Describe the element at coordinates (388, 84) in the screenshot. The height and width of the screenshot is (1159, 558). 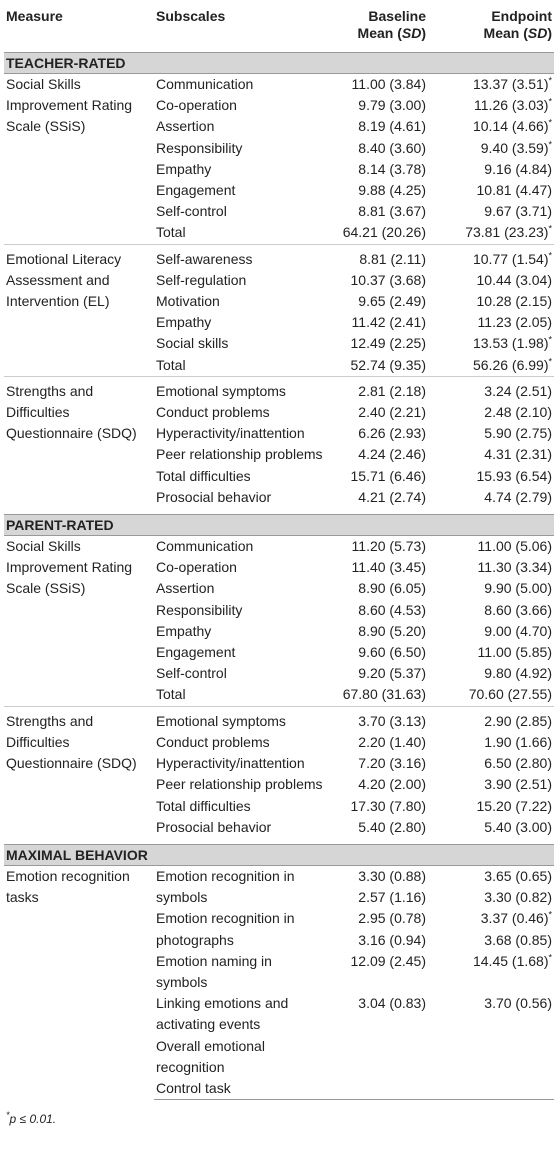
I see `baseline-cell: 11.00 (3.84)` at that location.